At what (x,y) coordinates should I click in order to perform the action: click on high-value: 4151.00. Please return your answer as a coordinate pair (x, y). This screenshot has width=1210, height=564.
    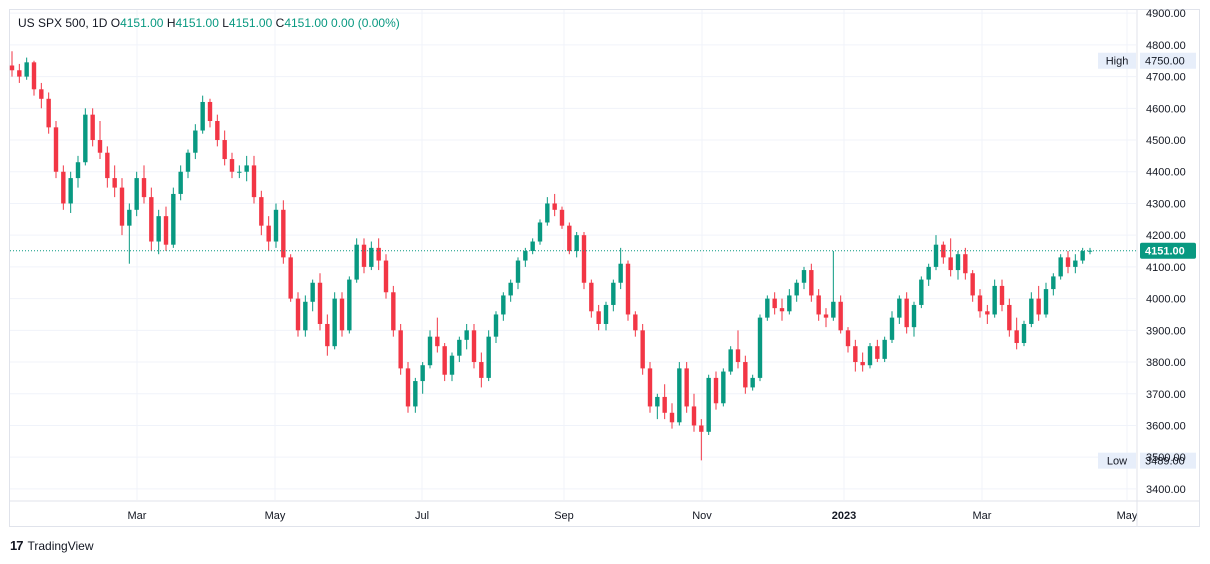
    Looking at the image, I should click on (197, 23).